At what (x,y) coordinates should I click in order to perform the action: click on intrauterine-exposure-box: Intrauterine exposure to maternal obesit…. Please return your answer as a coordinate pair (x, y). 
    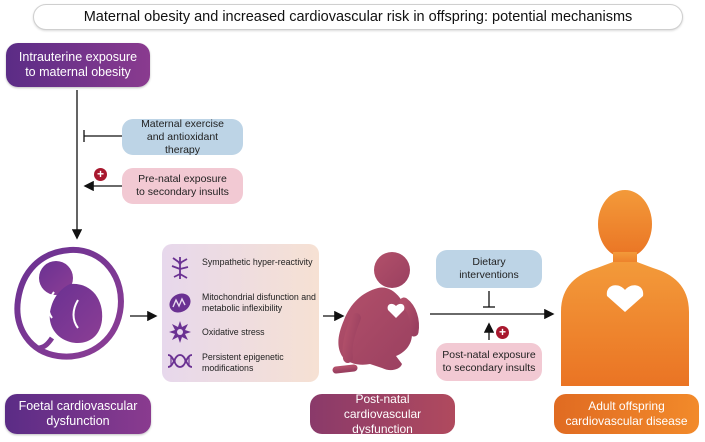
    Looking at the image, I should click on (78, 65).